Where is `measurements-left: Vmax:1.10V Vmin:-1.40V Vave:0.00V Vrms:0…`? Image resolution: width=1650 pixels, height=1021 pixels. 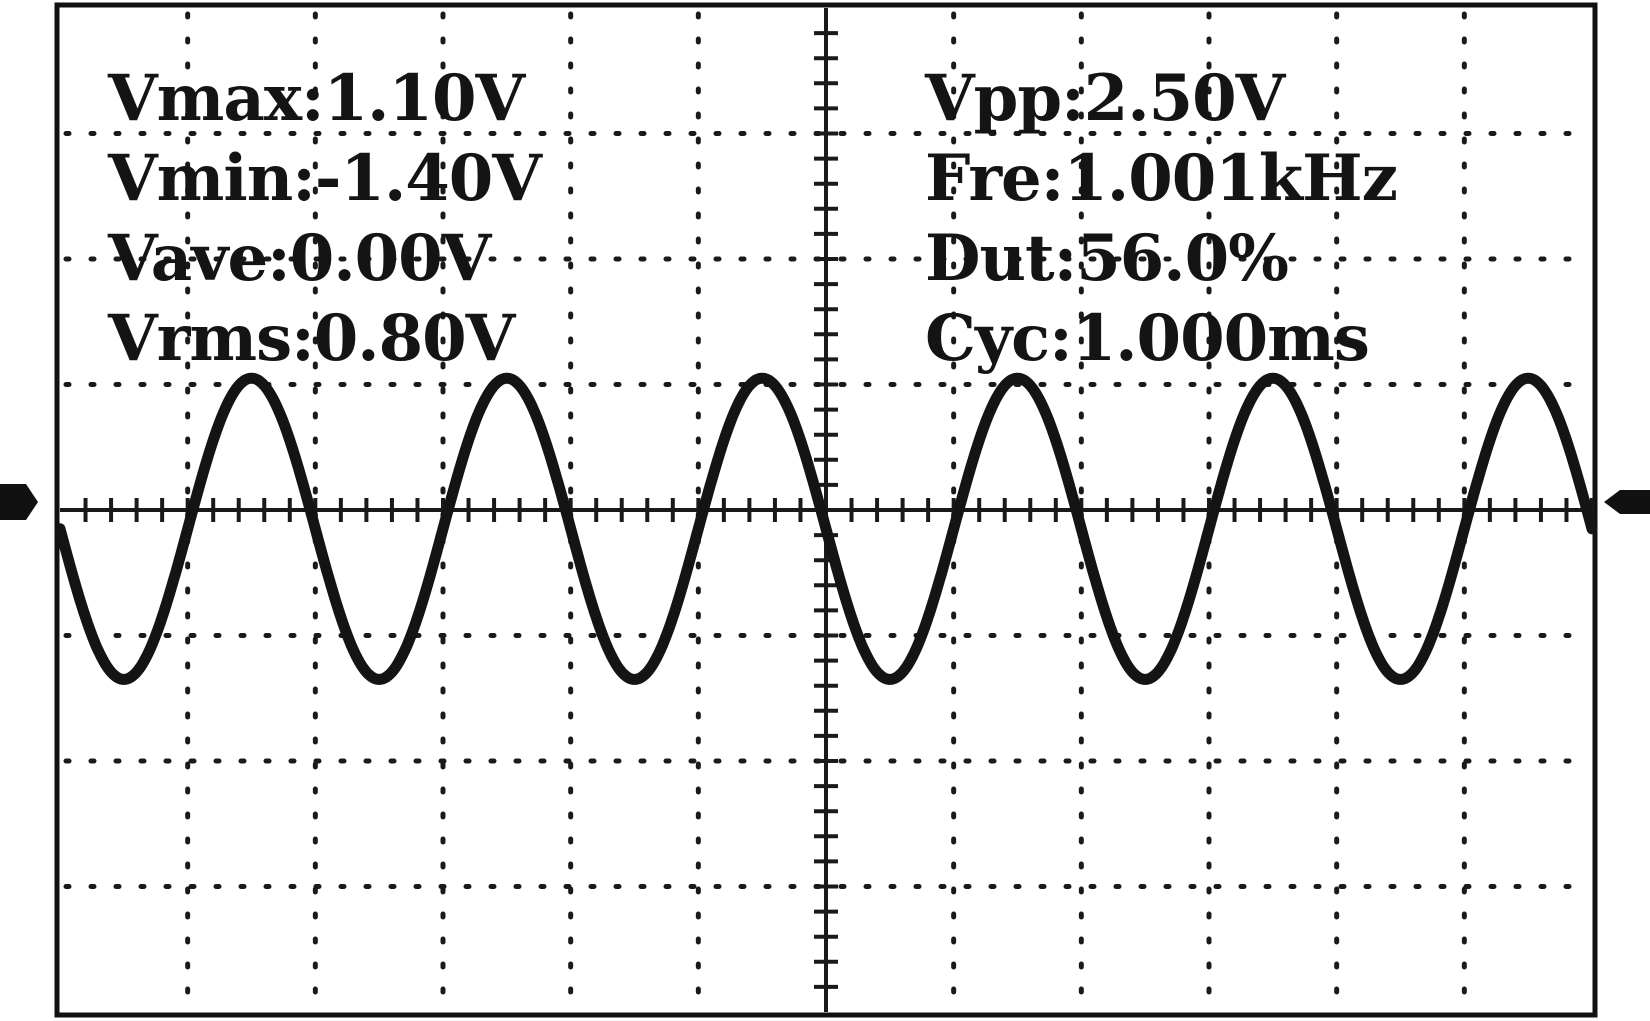 measurements-left: Vmax:1.10V Vmin:-1.40V Vave:0.00V Vrms:0… is located at coordinates (325, 218).